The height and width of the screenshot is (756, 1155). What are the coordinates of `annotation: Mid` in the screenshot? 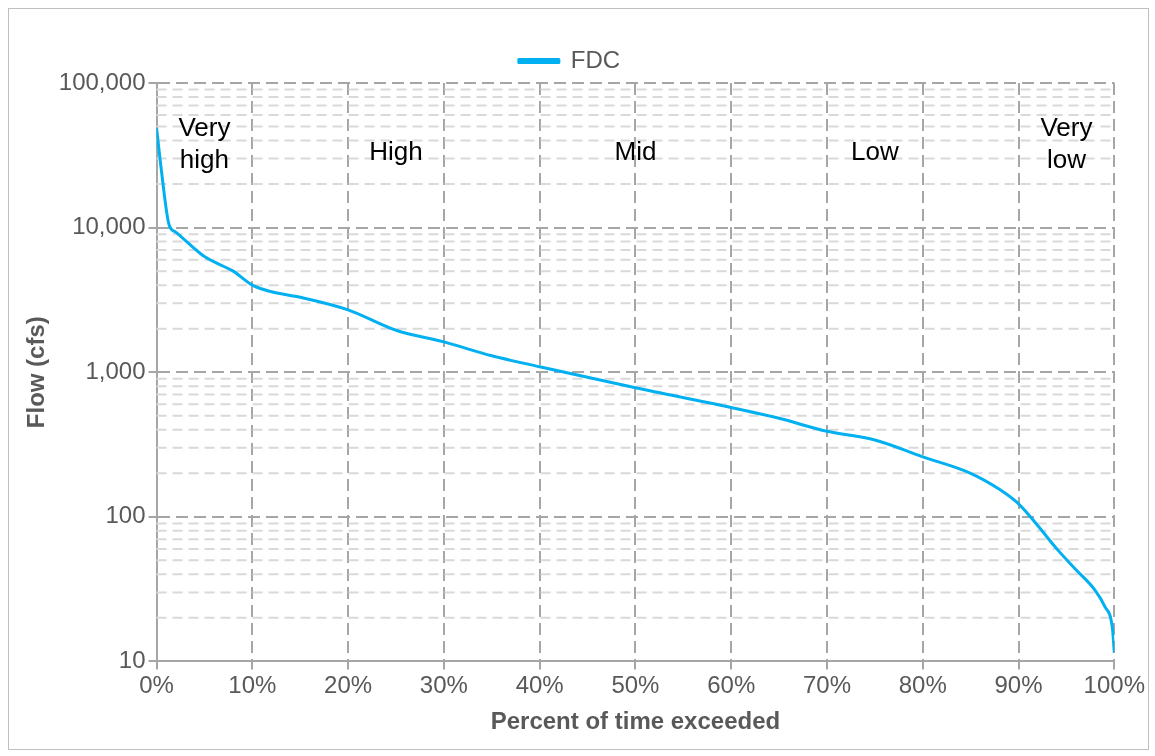 It's located at (635, 151).